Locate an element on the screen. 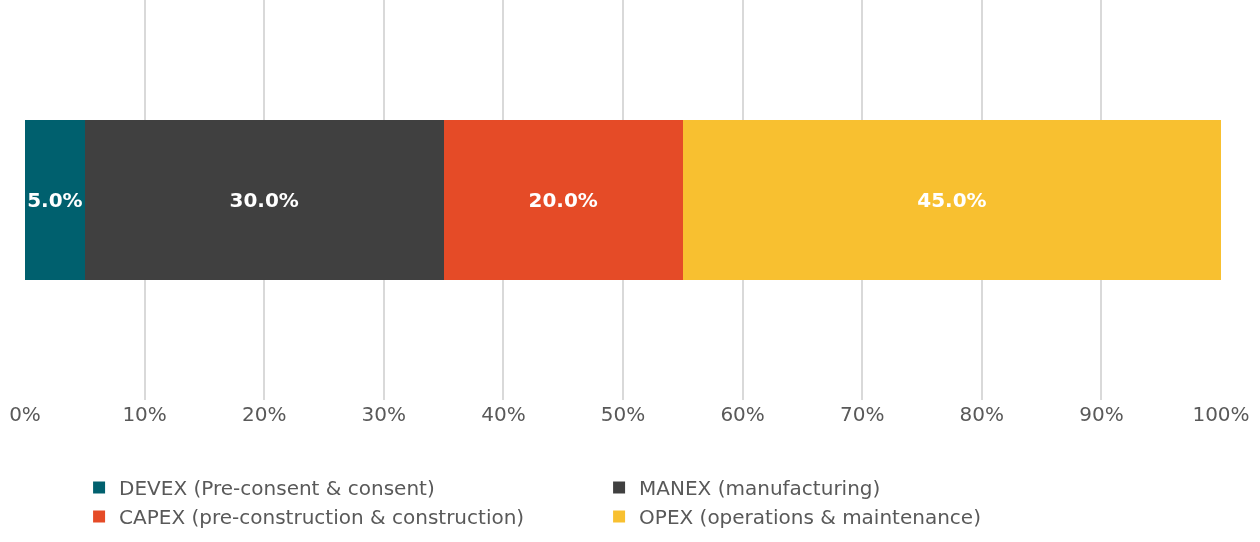 The height and width of the screenshot is (542, 1260). data-label: 20.0% is located at coordinates (563, 200).